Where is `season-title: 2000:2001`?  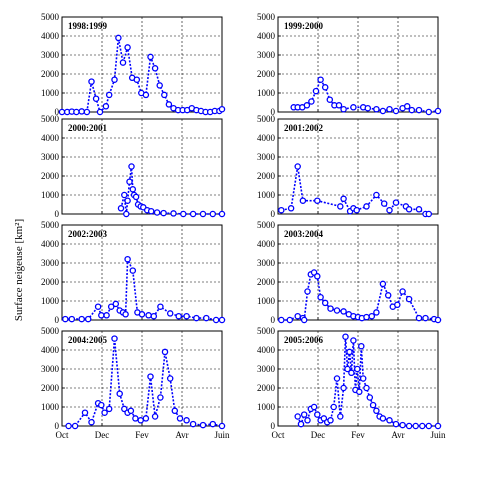
season-title: 2000:2001 is located at coordinates (87, 128).